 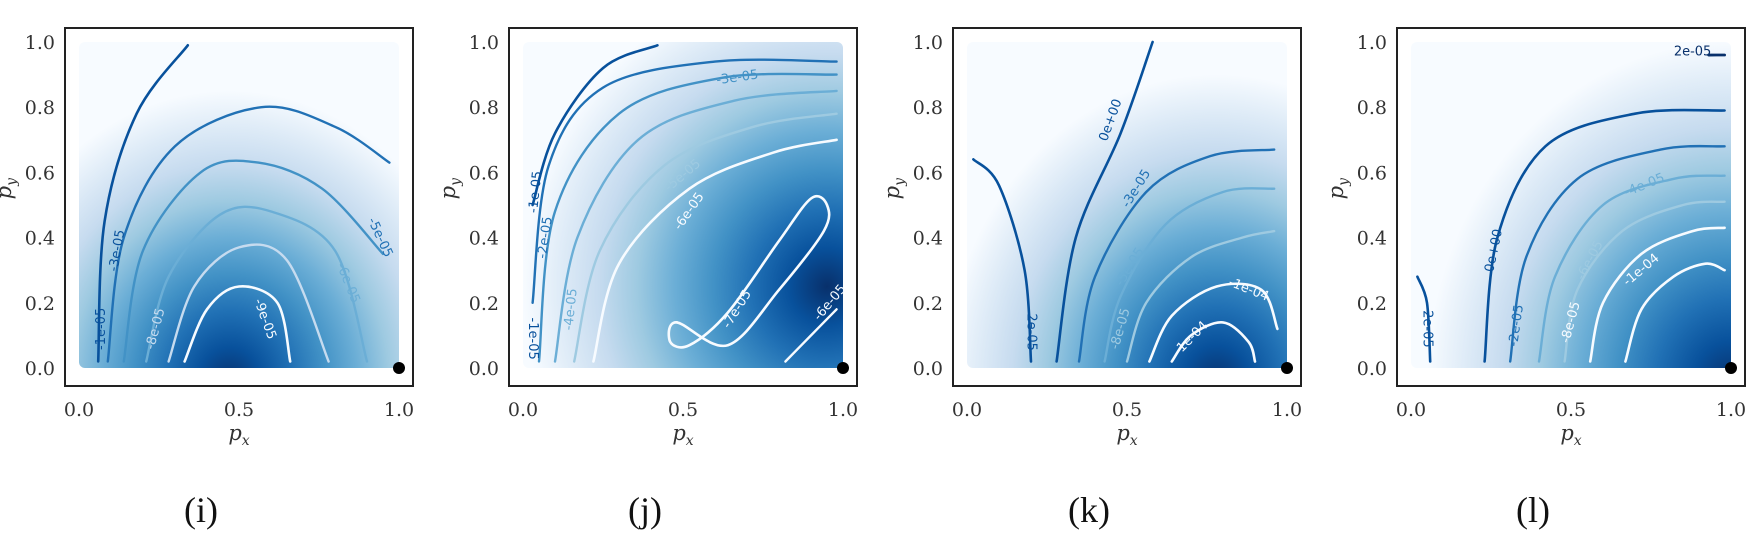 I want to click on contour-label: -4e-05, so click(x=570, y=310).